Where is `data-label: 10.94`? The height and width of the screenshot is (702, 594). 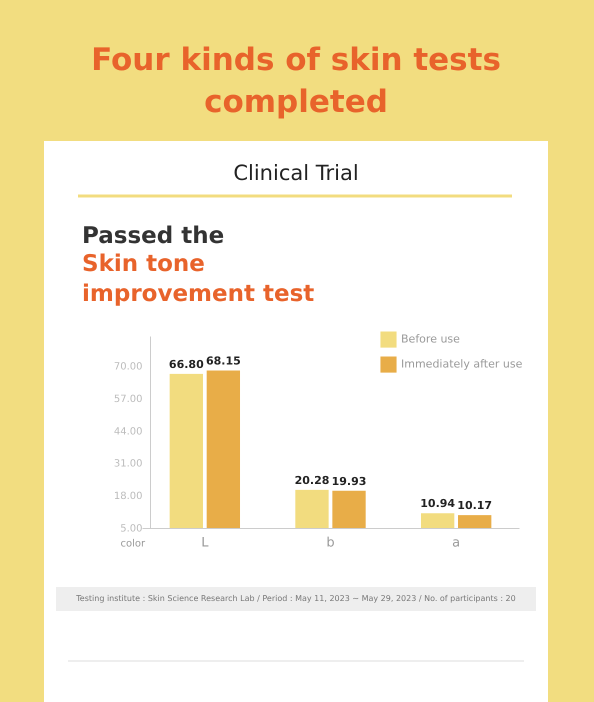
data-label: 10.94 is located at coordinates (438, 503).